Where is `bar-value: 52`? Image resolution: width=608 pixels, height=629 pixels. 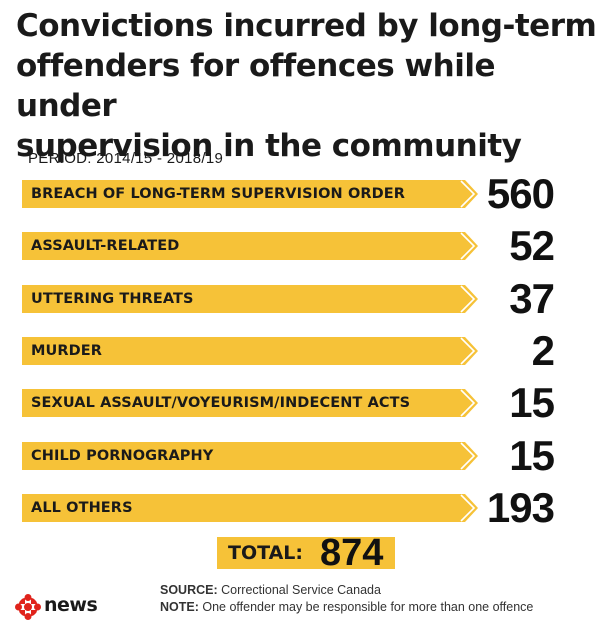
bar-value: 52 is located at coordinates (532, 245).